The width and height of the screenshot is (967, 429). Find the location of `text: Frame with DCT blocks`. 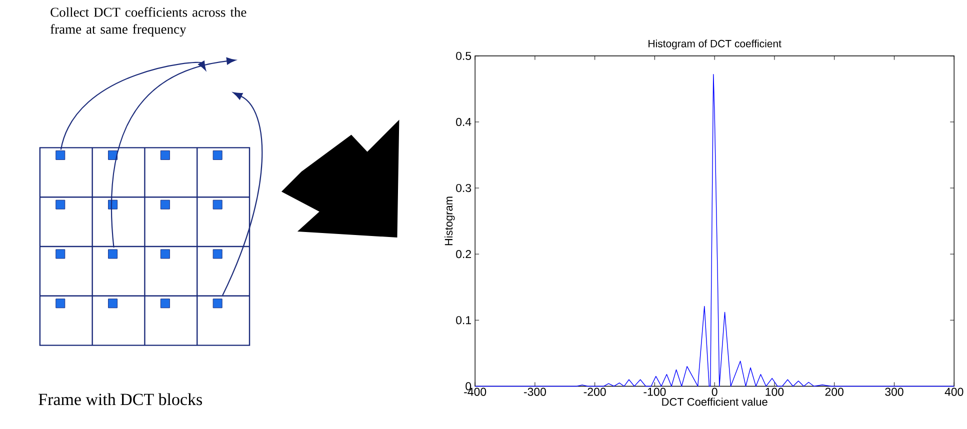

text: Frame with DCT blocks is located at coordinates (120, 399).